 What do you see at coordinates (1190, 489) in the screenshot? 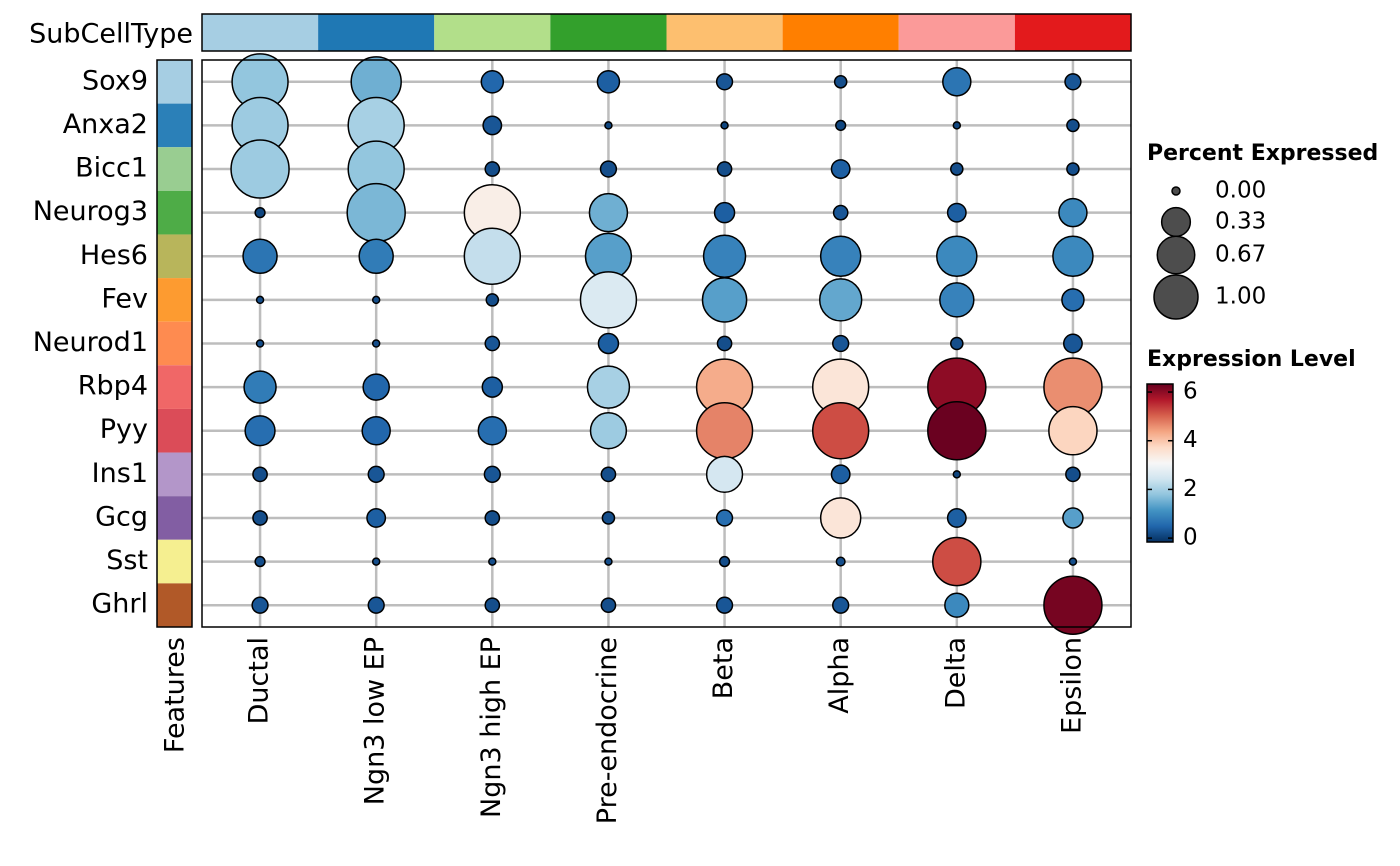
I see `color-tick-label: 2` at bounding box center [1190, 489].